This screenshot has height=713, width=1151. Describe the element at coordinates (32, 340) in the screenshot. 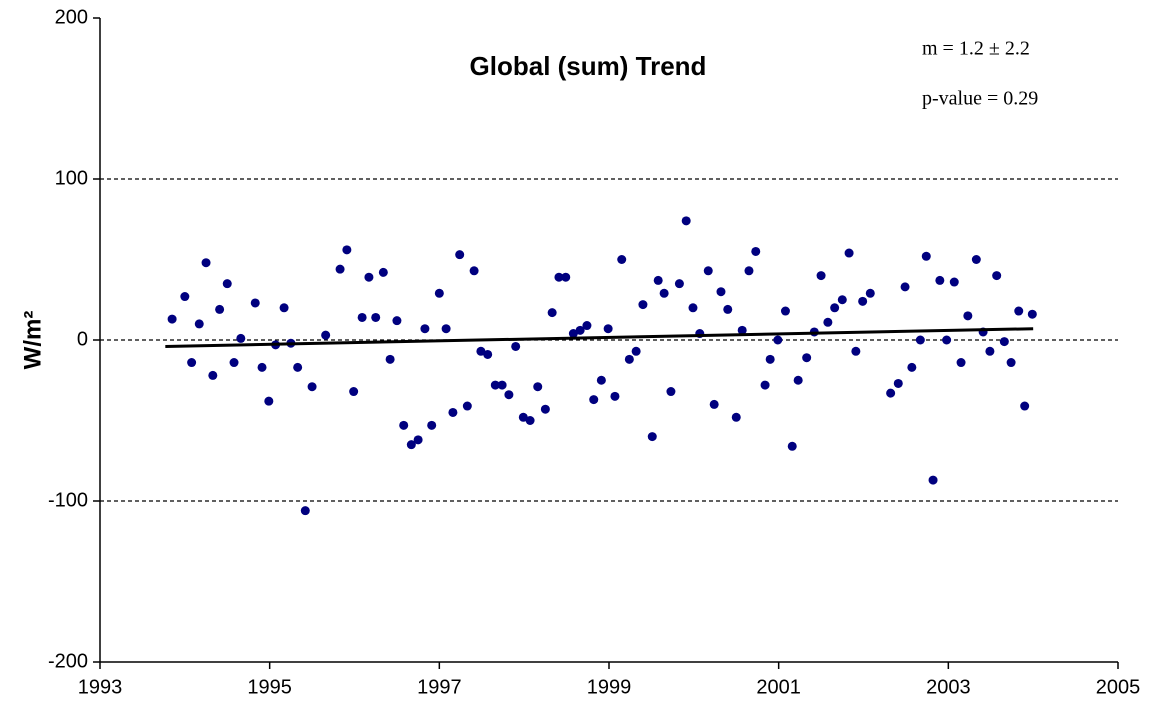

I see `y-axis-label: W/m²` at that location.